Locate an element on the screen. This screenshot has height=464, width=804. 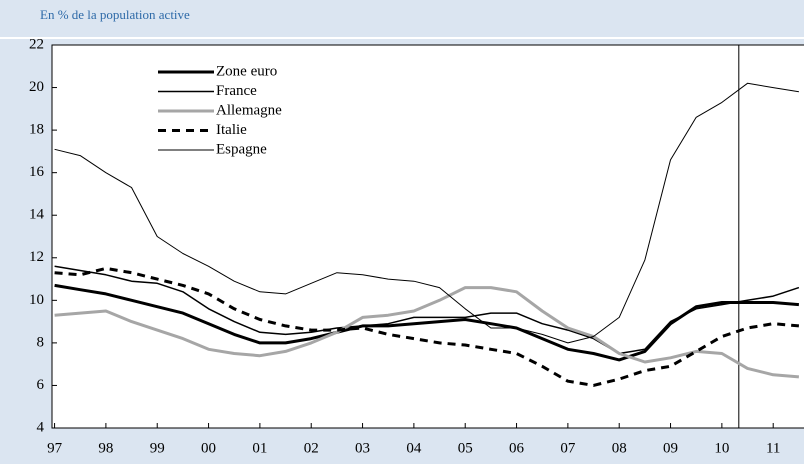
y-tick-label: 20 is located at coordinates (36, 87).